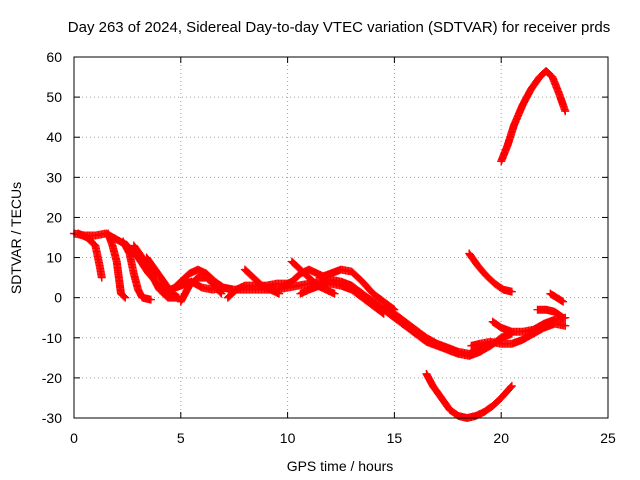  Describe the element at coordinates (340, 466) in the screenshot. I see `x-axis-label: GPS time / hours` at that location.